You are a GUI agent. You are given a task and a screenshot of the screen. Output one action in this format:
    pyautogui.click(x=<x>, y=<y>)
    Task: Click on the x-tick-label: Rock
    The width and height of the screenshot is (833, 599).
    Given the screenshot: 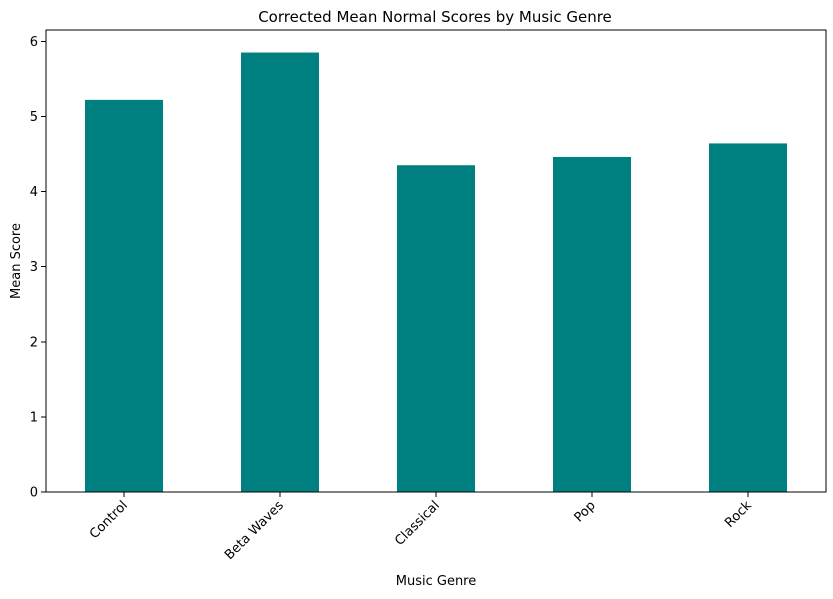 What is the action you would take?
    pyautogui.click(x=738, y=514)
    